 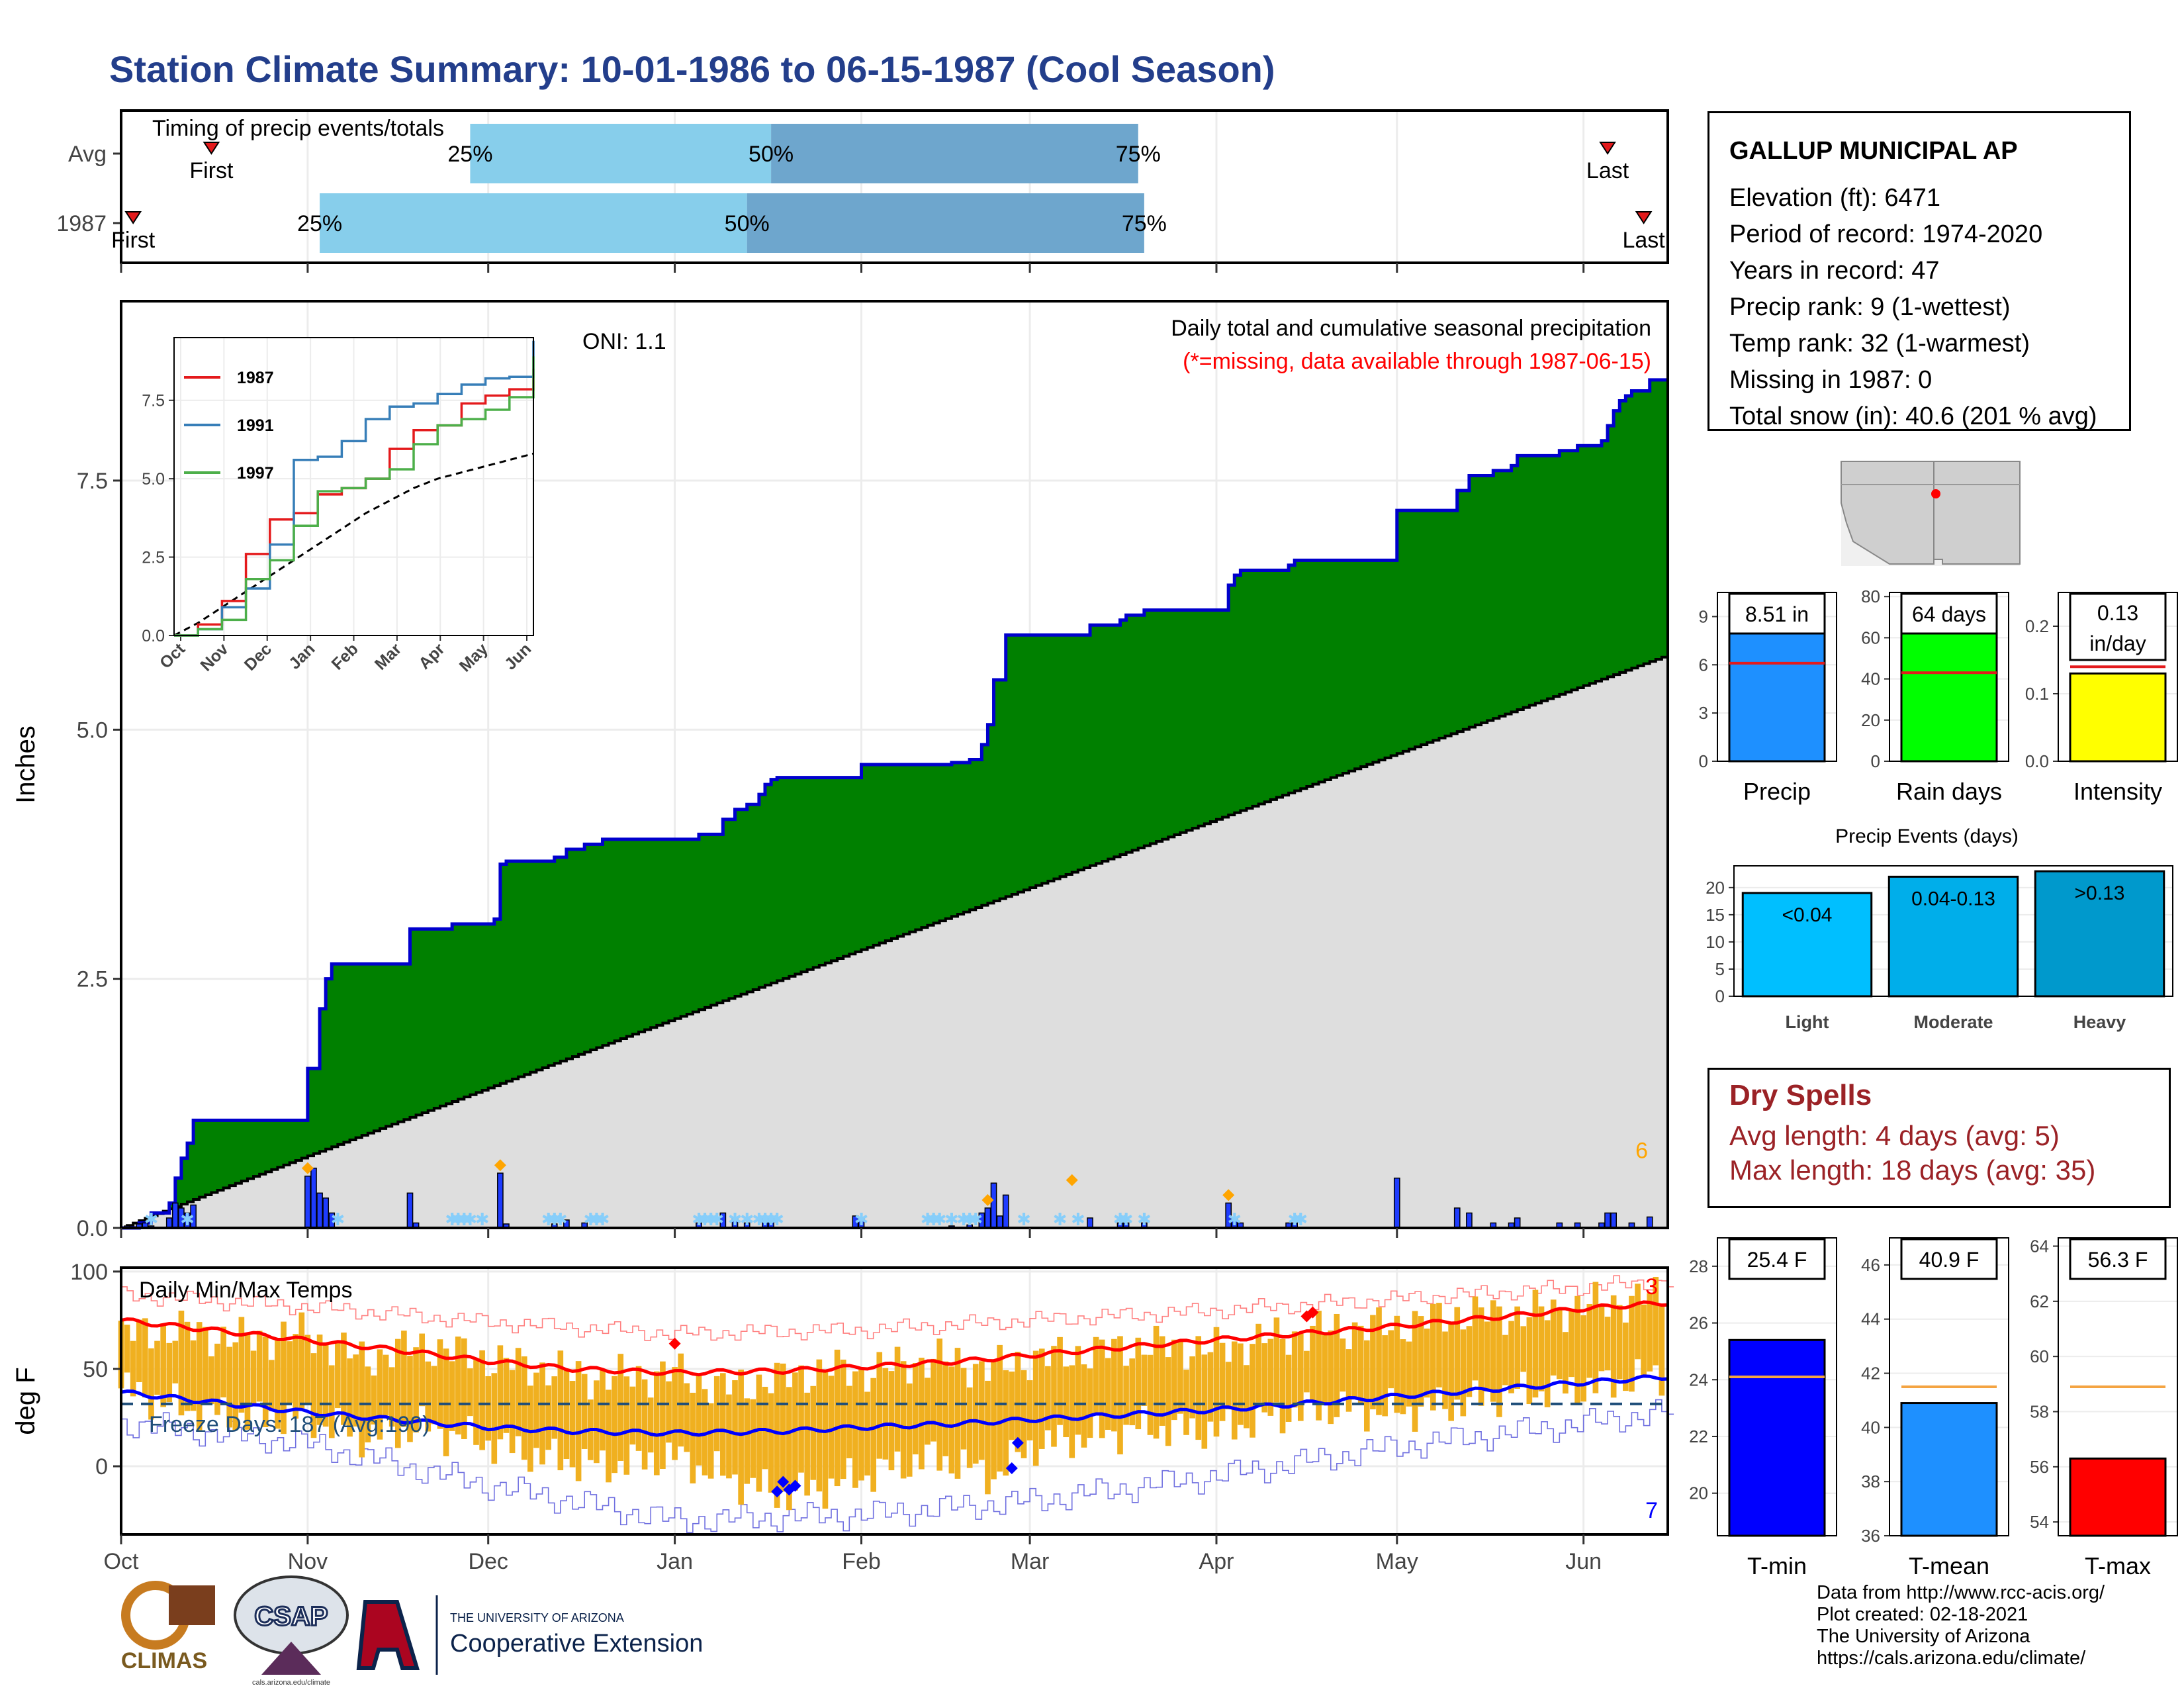 What do you see at coordinates (291, 1683) in the screenshot?
I see `csap-url-text: cals.arizona.edu/climate` at bounding box center [291, 1683].